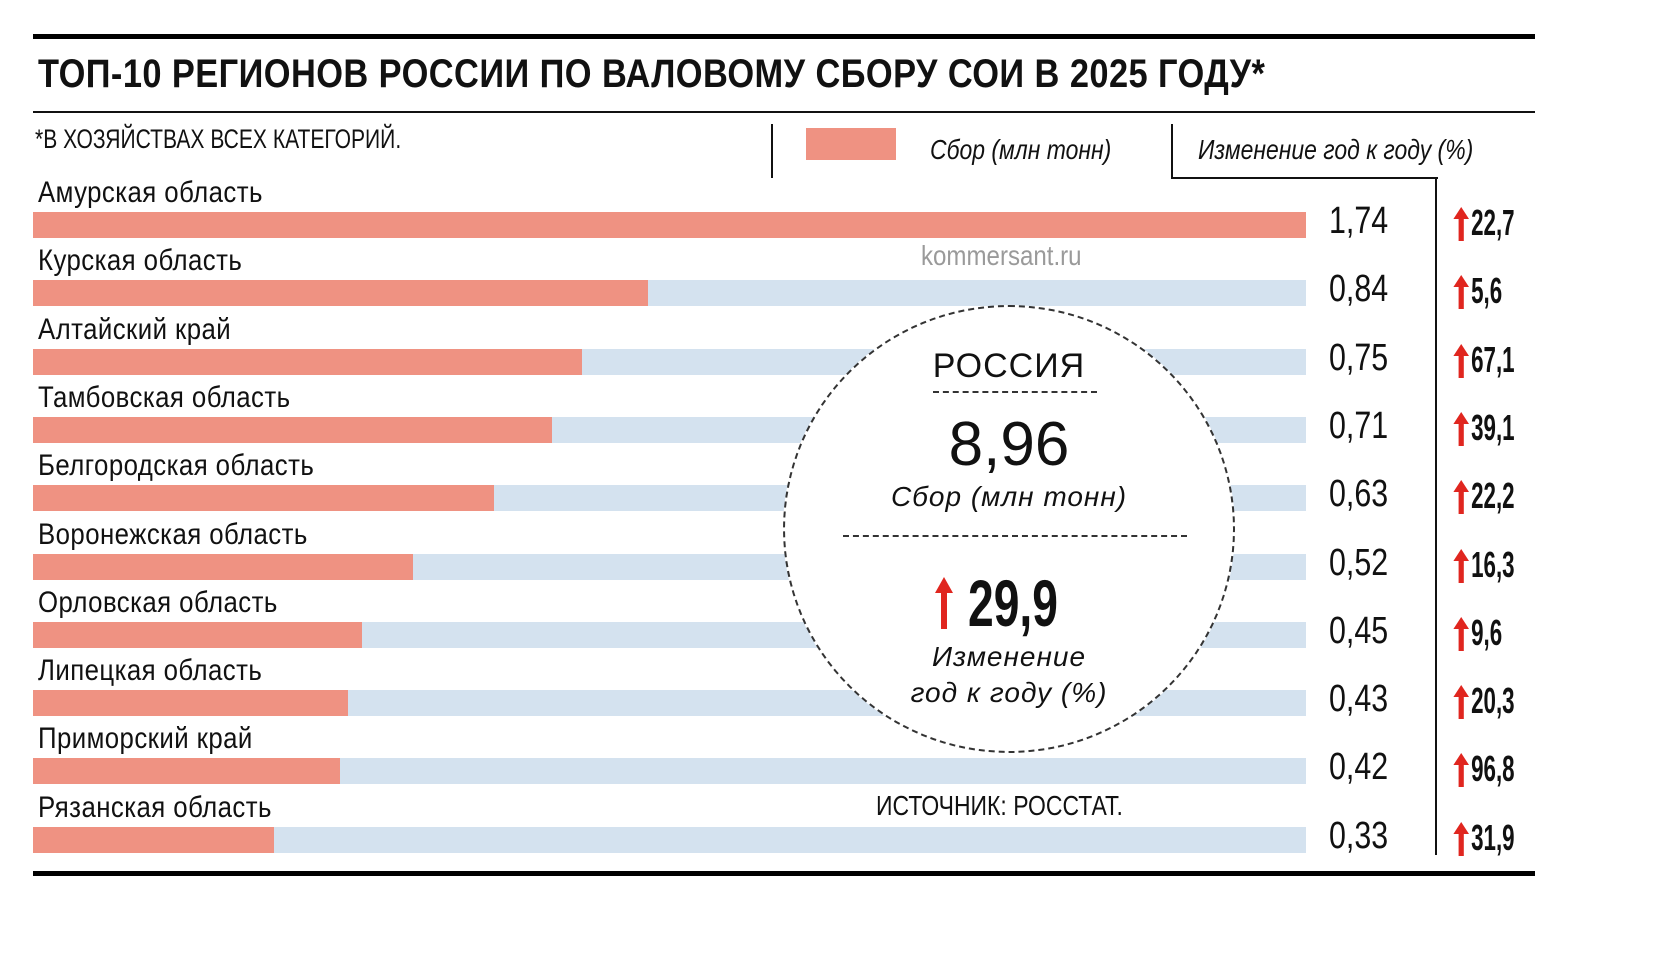  I want to click on harvest-value: 0,52, so click(1359, 563).